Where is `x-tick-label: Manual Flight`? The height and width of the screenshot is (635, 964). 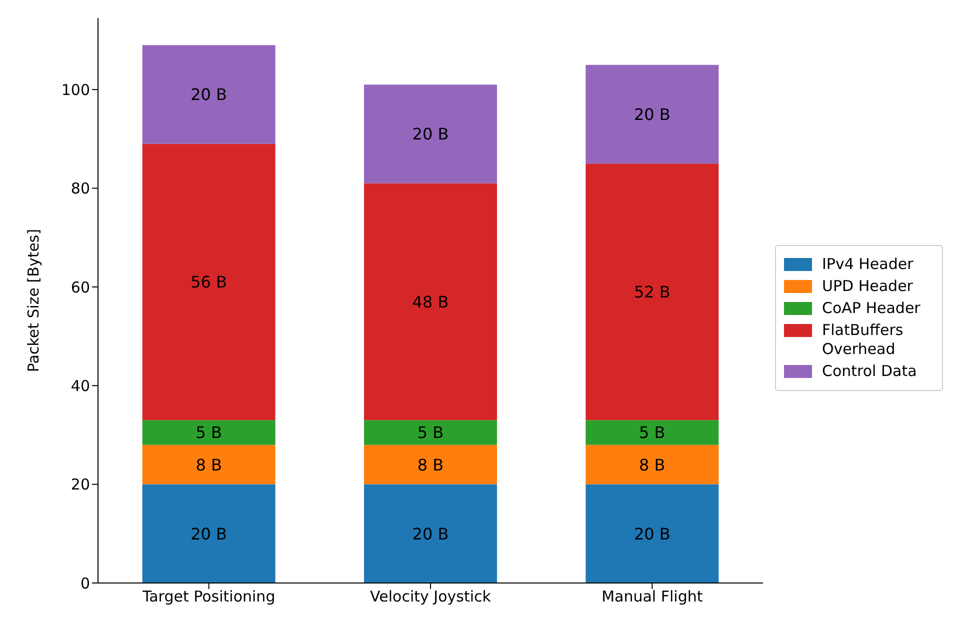
x-tick-label: Manual Flight is located at coordinates (652, 597).